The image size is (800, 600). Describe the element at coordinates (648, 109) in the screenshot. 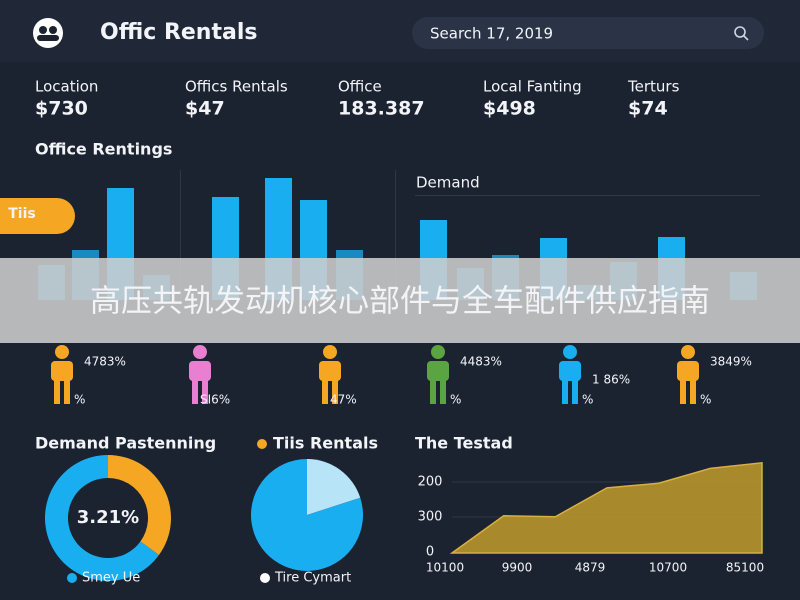

I see `stat-value: $74` at that location.